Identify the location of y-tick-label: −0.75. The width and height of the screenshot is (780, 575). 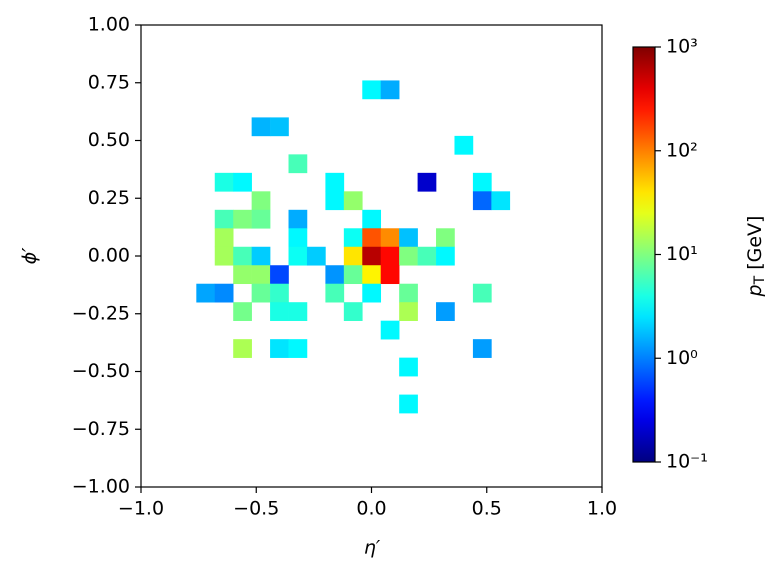
(101, 429).